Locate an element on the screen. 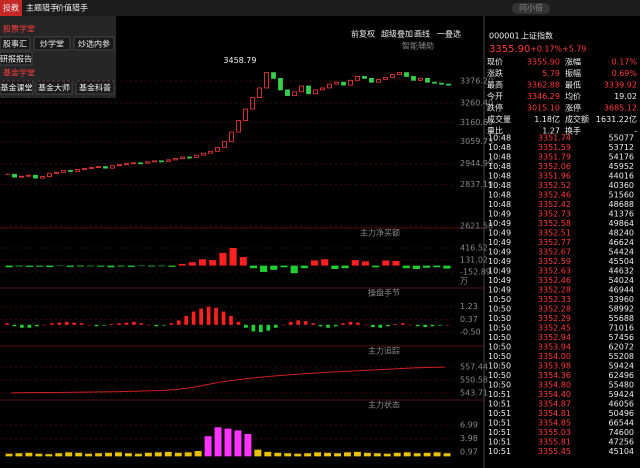 This screenshot has width=640, height=468. trade-volume: 46624 is located at coordinates (621, 242).